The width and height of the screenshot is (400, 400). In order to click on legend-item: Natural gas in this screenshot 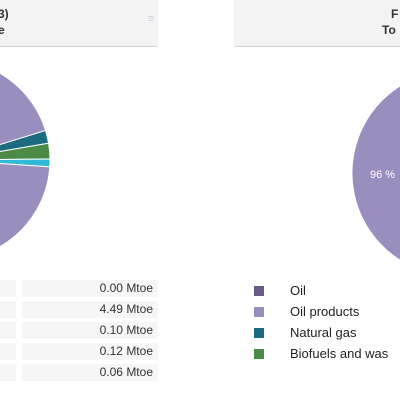, I will do `click(325, 333)`.